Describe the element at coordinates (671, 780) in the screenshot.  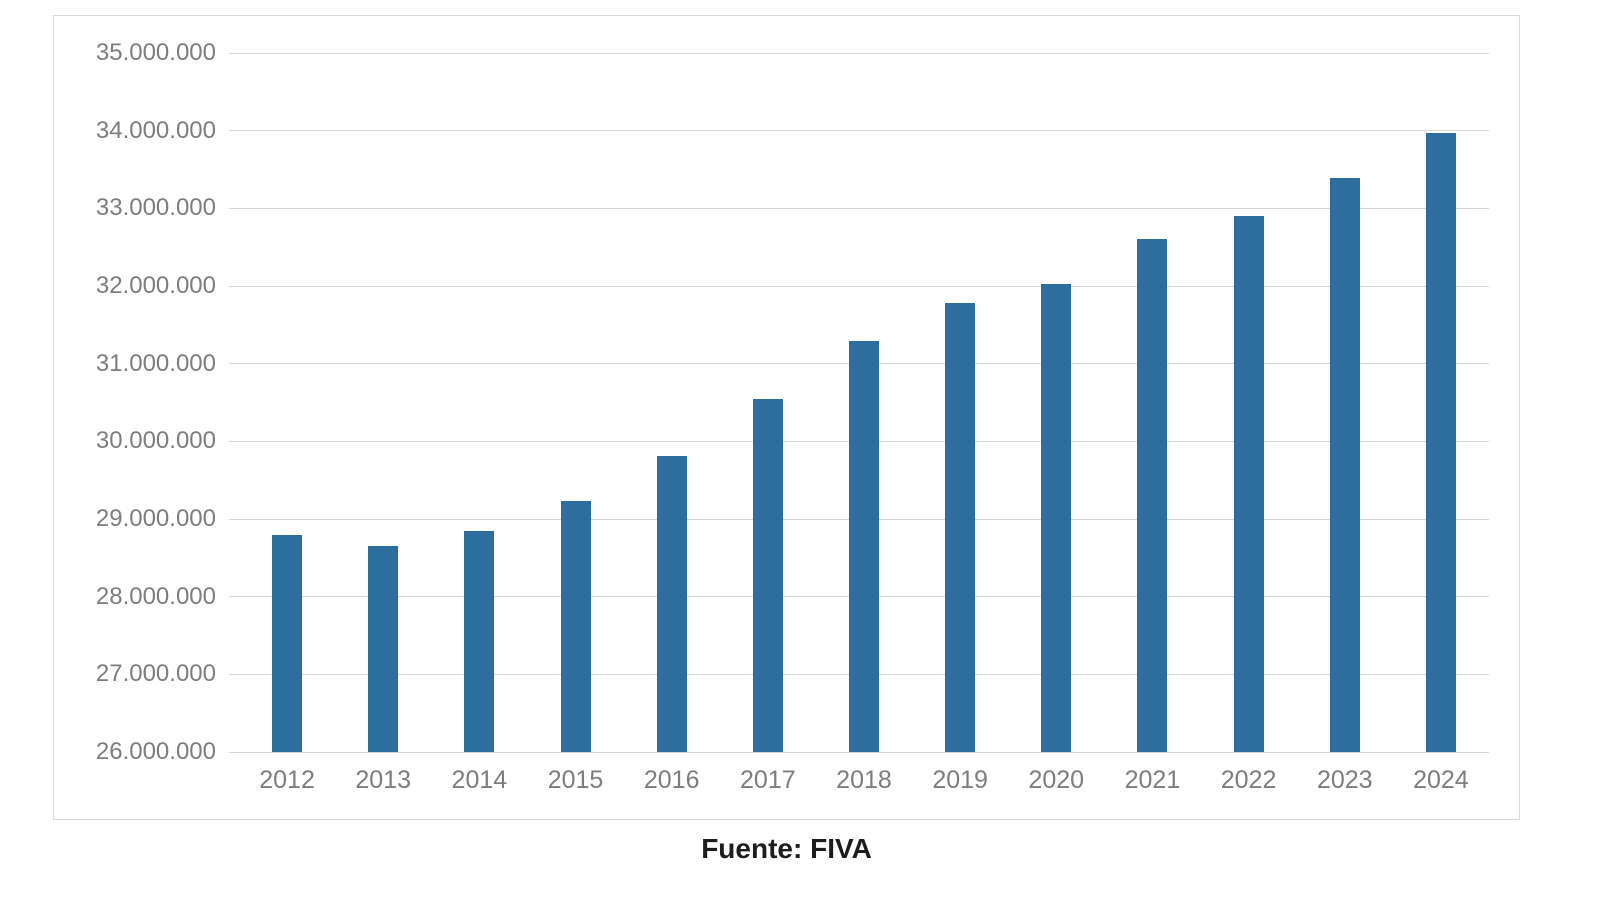
I see `x-axis-tick-label: 2016` at that location.